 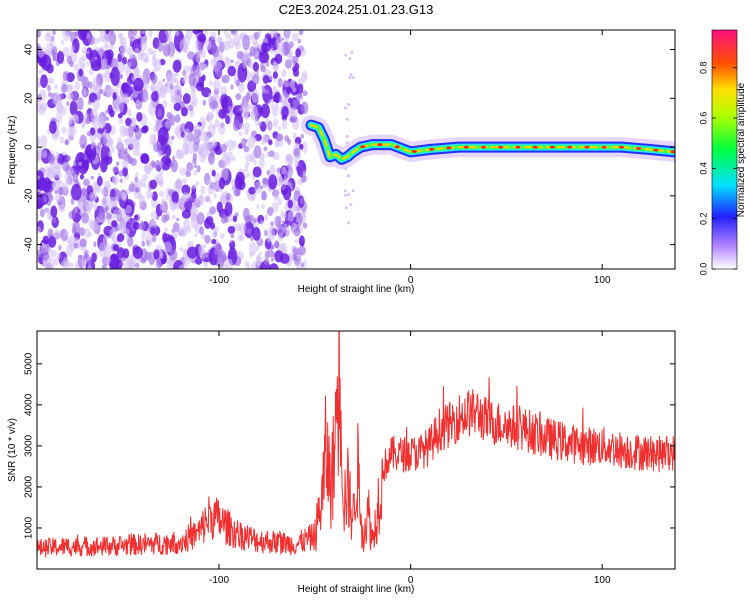 I want to click on figure-title: C2E3.2024.251.01.23.G13, so click(x=356, y=9).